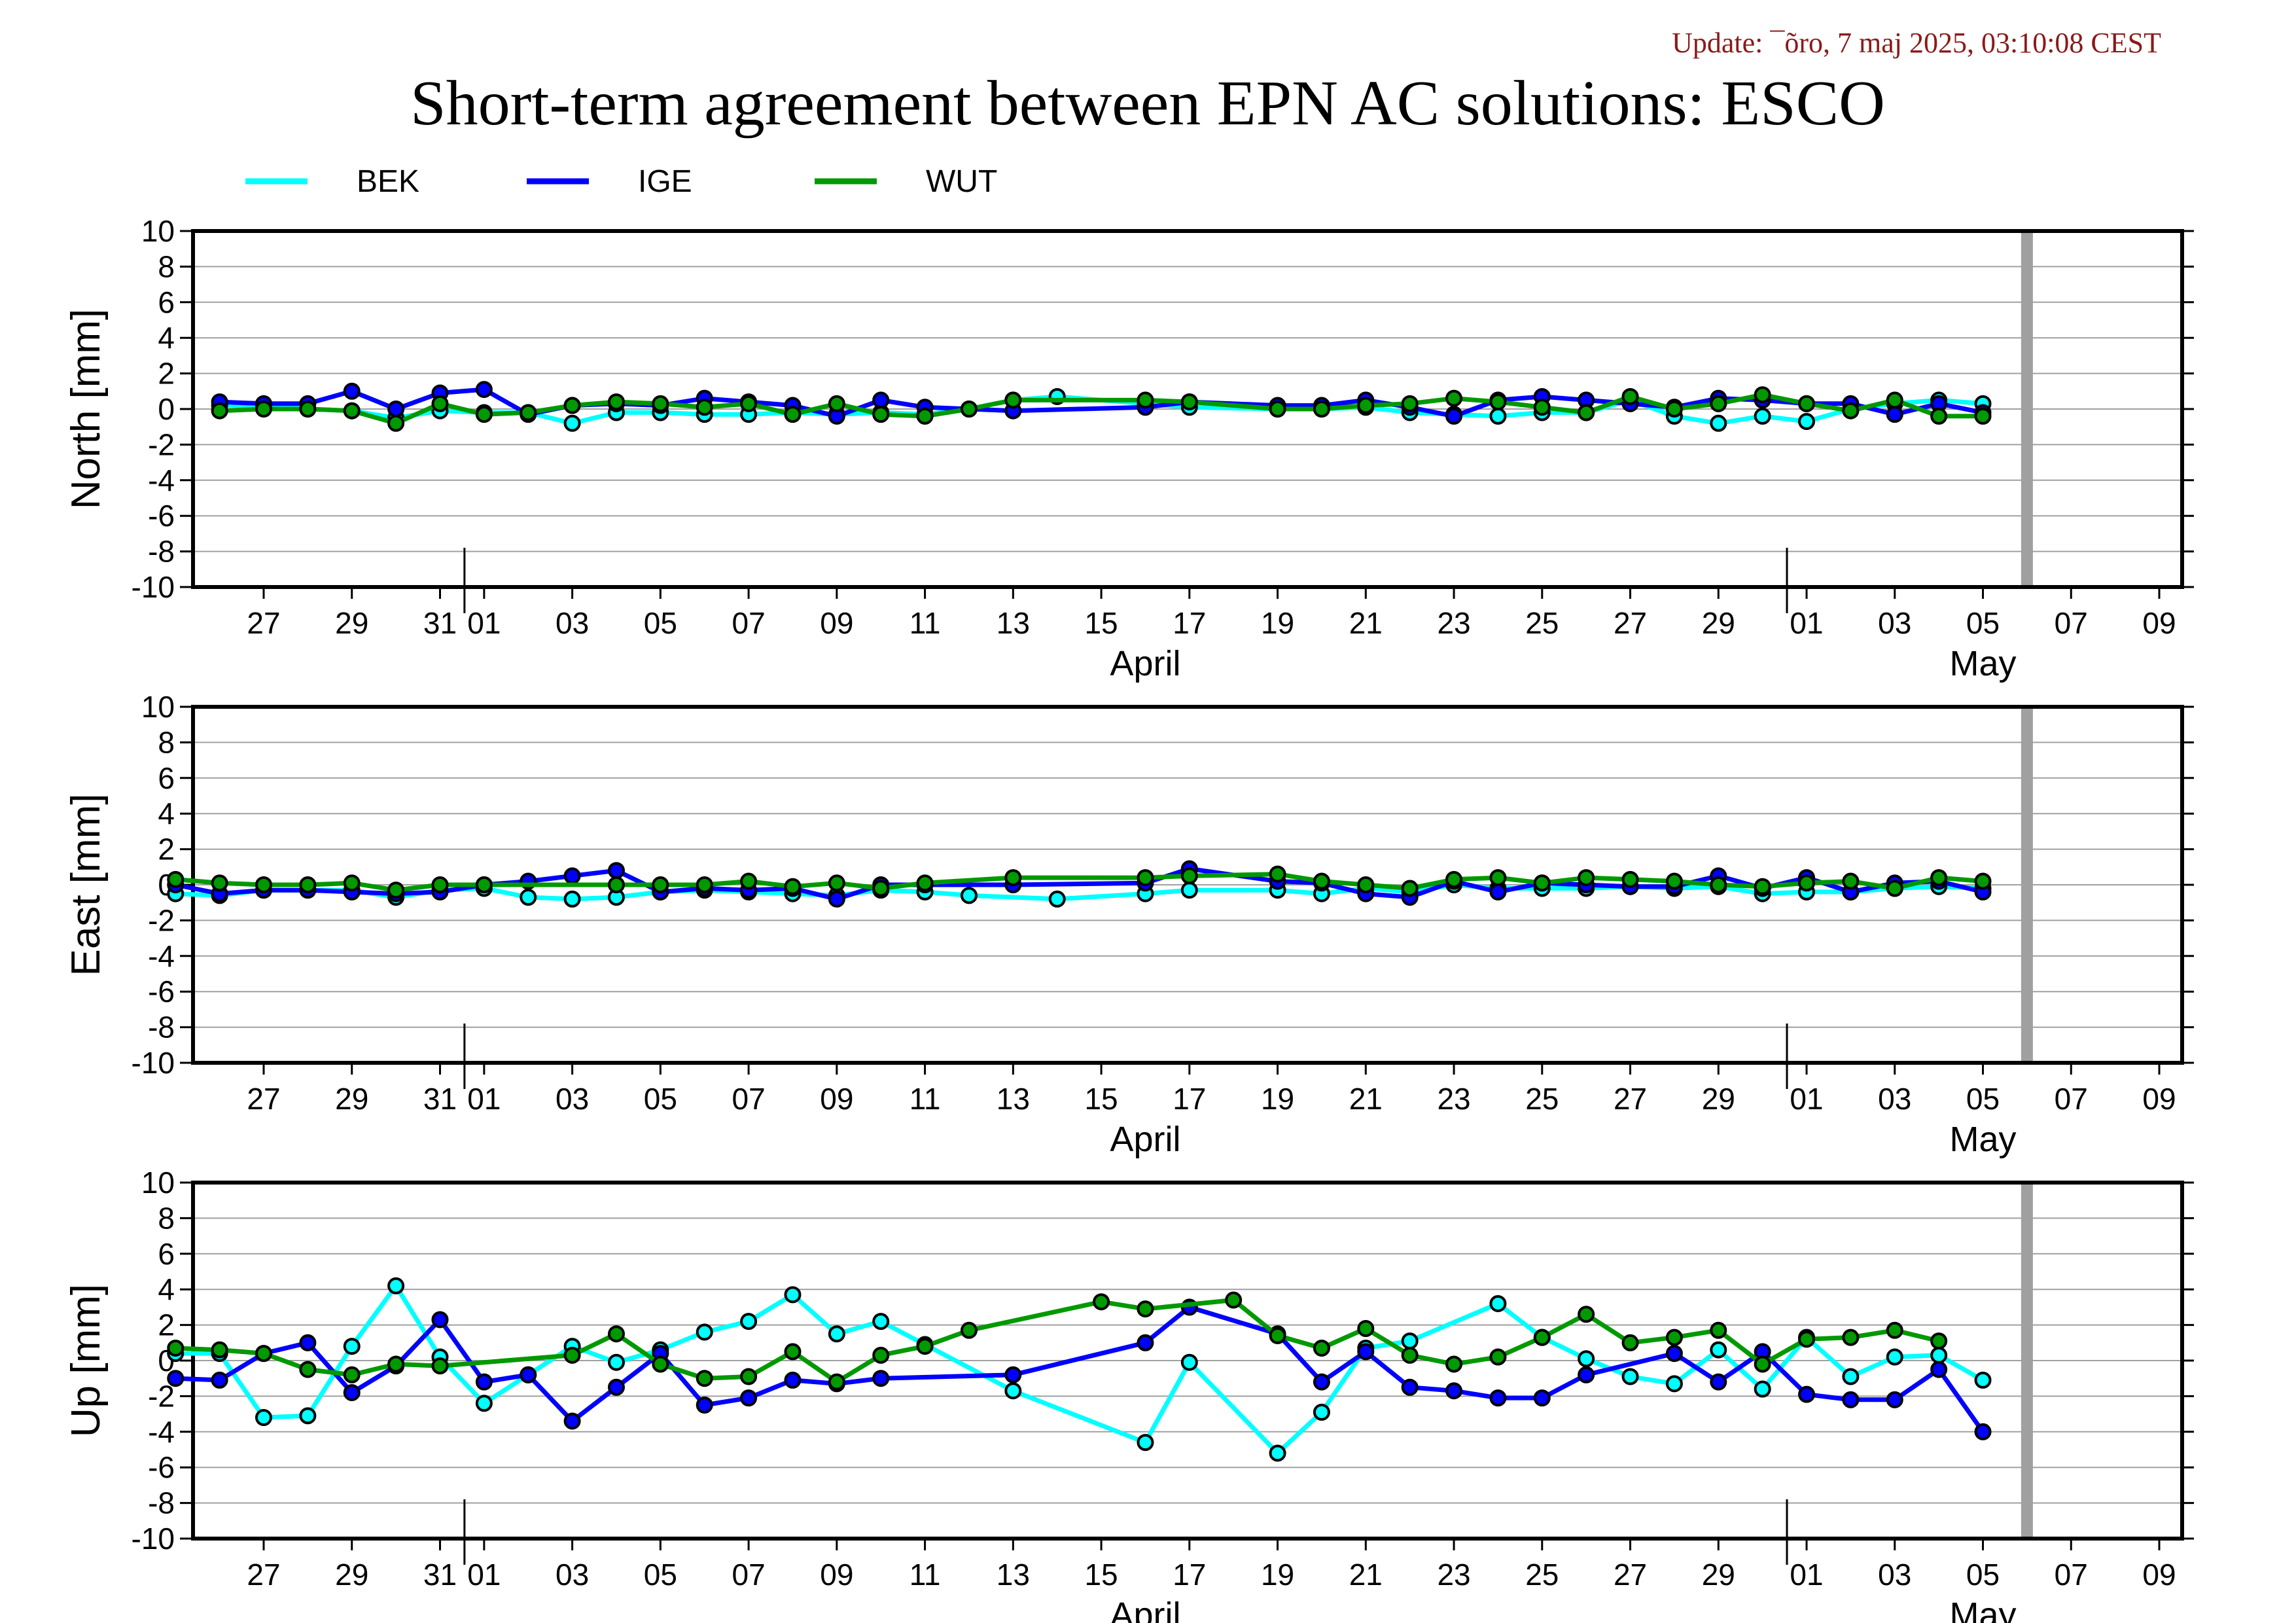 The width and height of the screenshot is (2296, 1623). What do you see at coordinates (263, 1099) in the screenshot?
I see `x-tick-label: 27` at bounding box center [263, 1099].